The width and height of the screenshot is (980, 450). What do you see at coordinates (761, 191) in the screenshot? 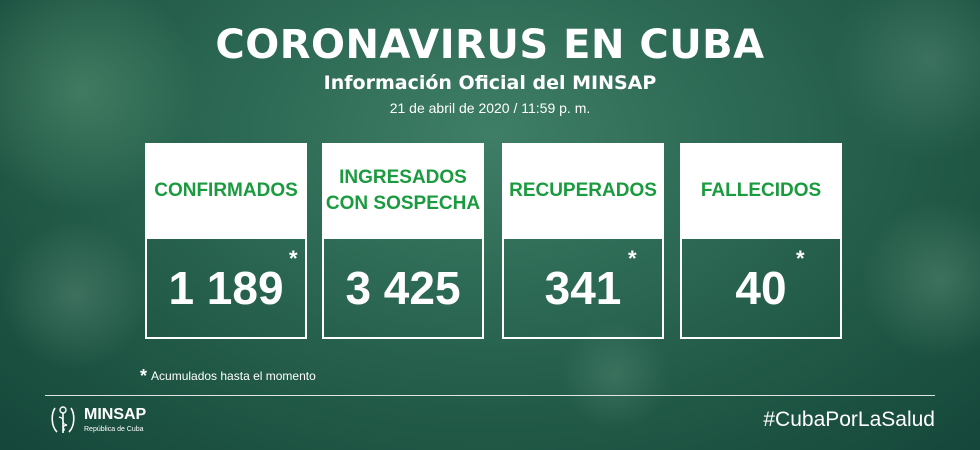
I see `card-label: FALLECIDOS` at bounding box center [761, 191].